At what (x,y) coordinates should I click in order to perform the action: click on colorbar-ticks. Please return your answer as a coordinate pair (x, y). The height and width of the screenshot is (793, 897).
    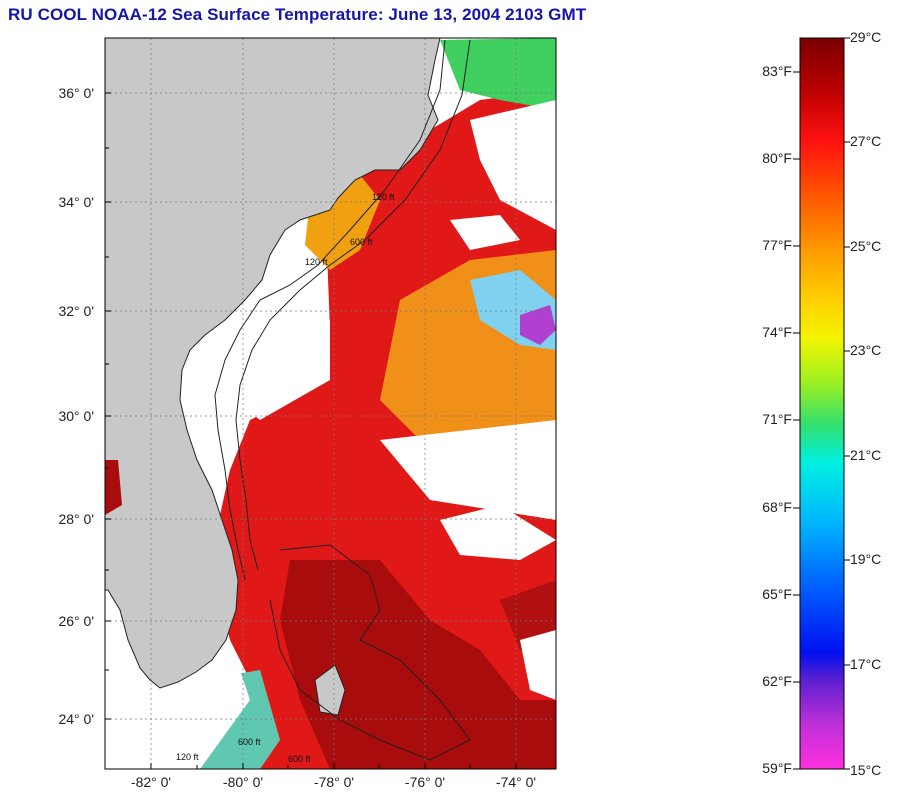
    Looking at the image, I should click on (821, 403).